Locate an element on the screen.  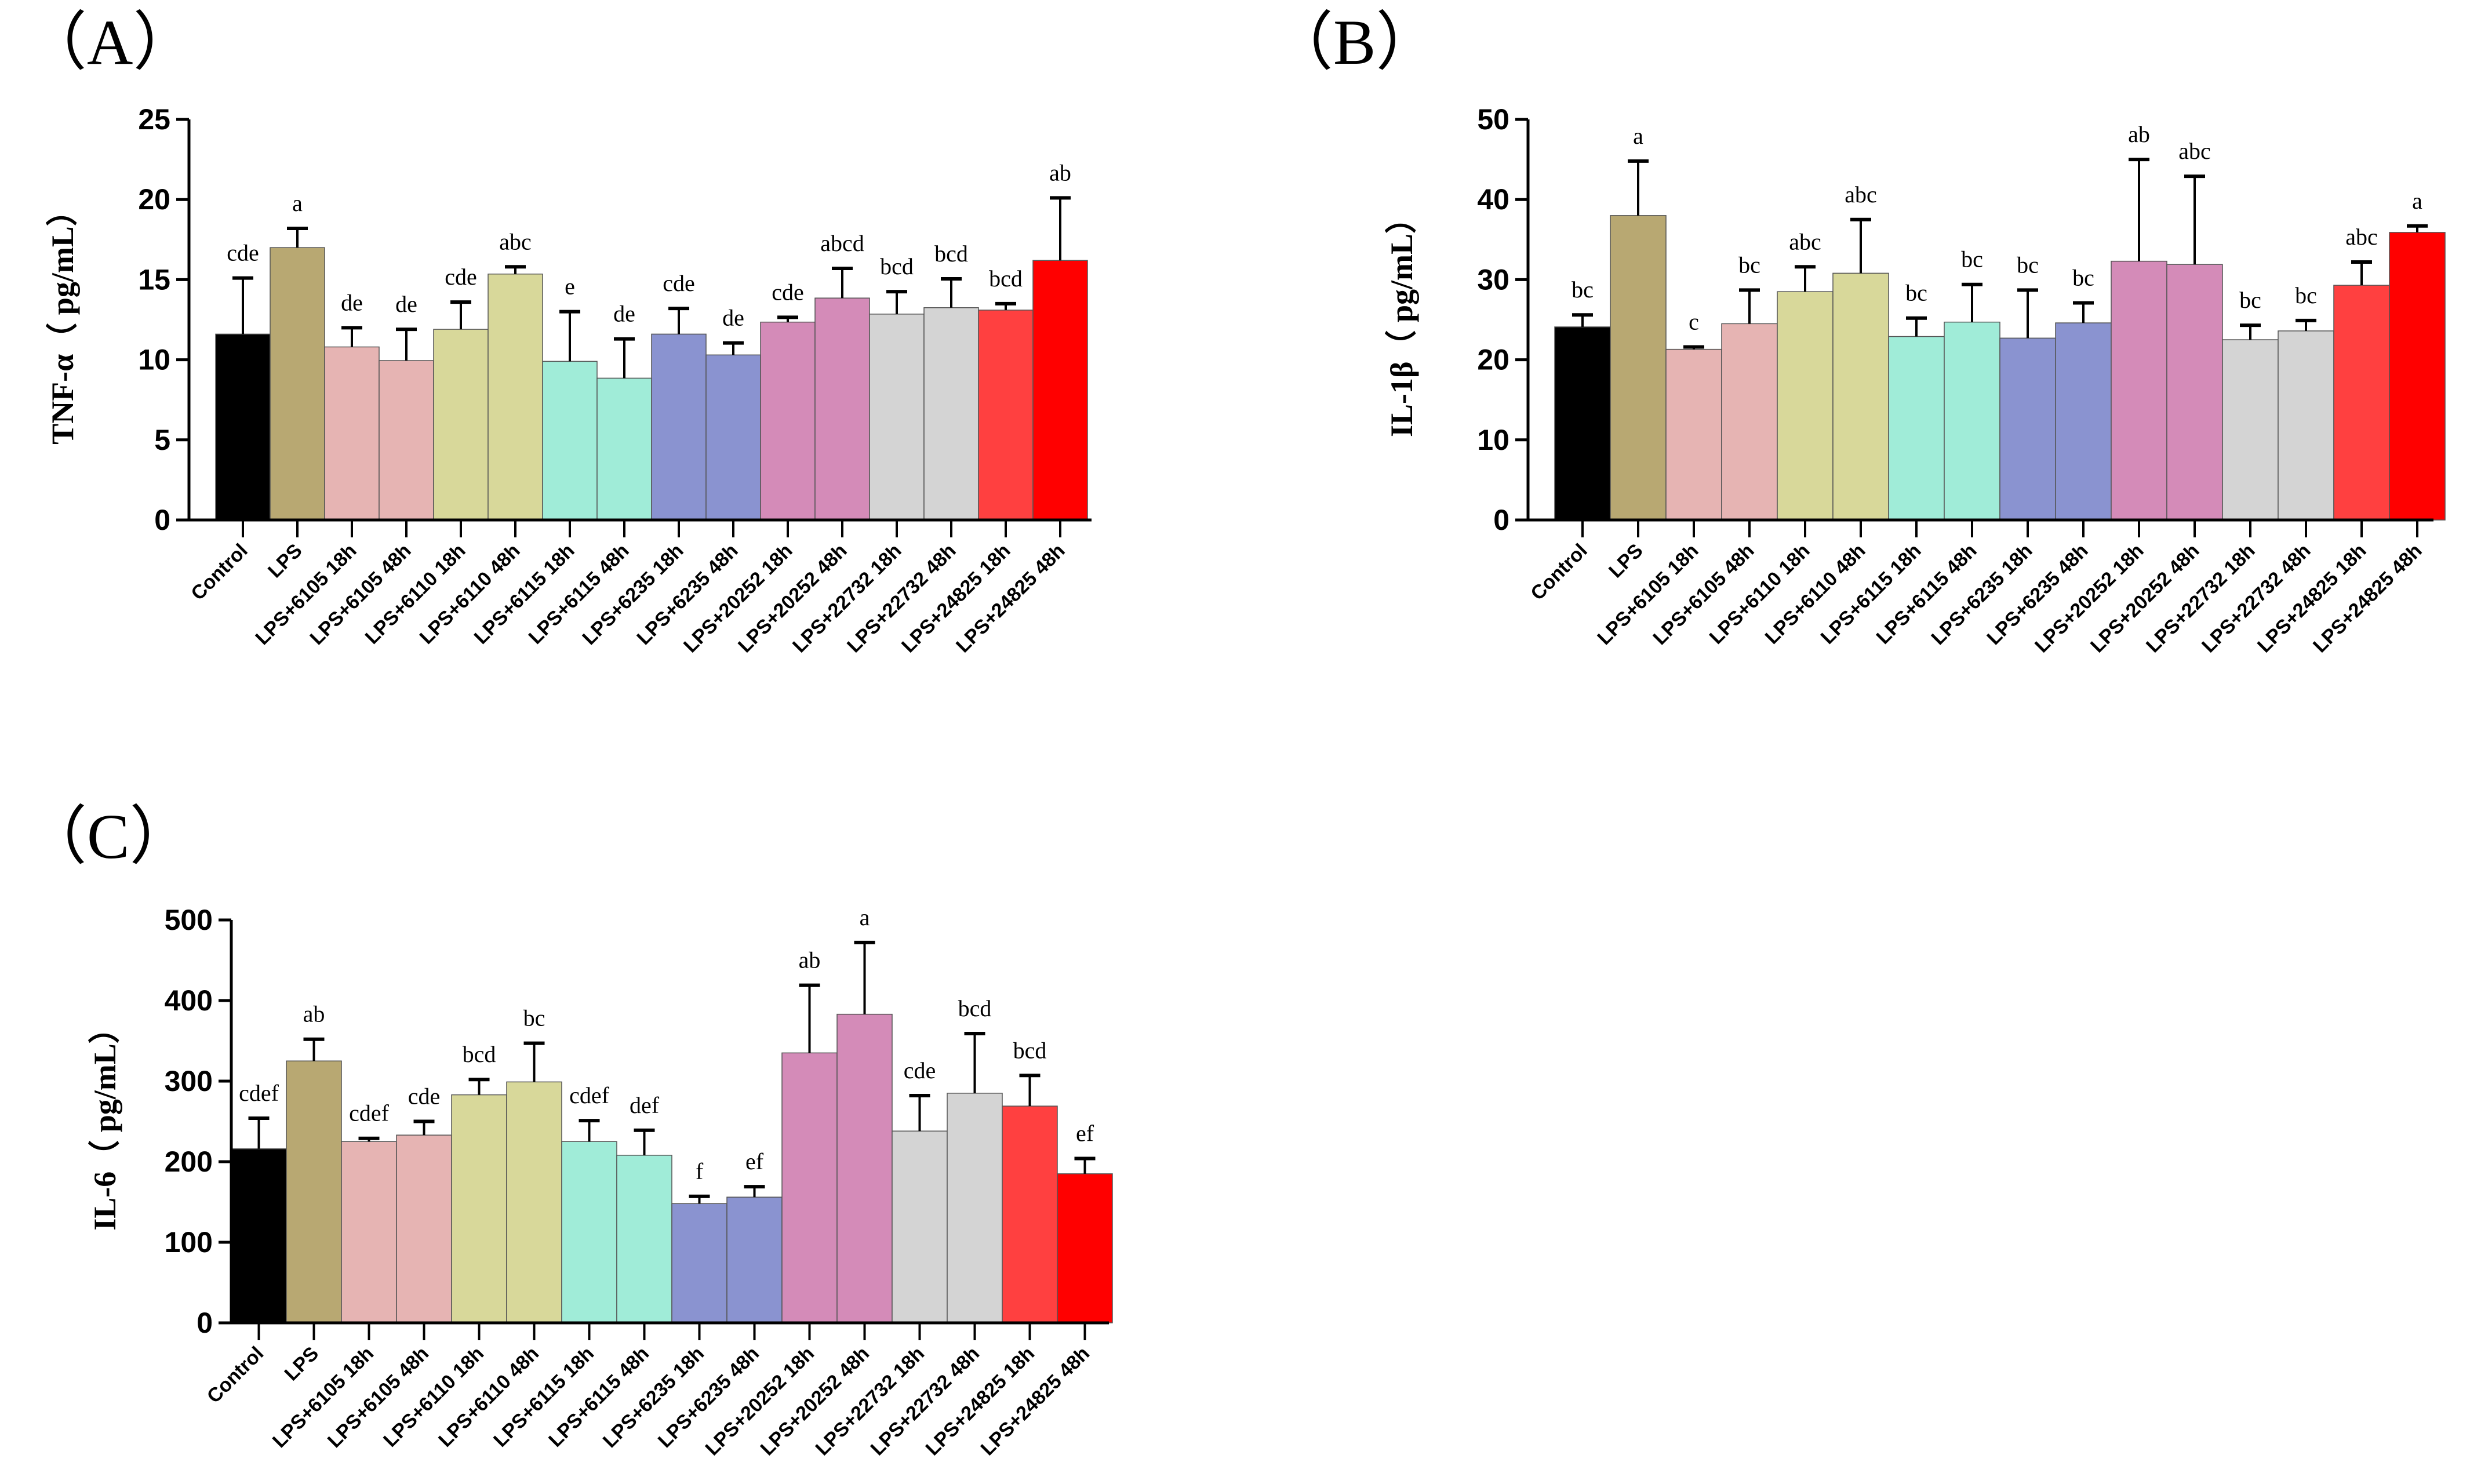
significance-letter: abcd is located at coordinates (842, 243).